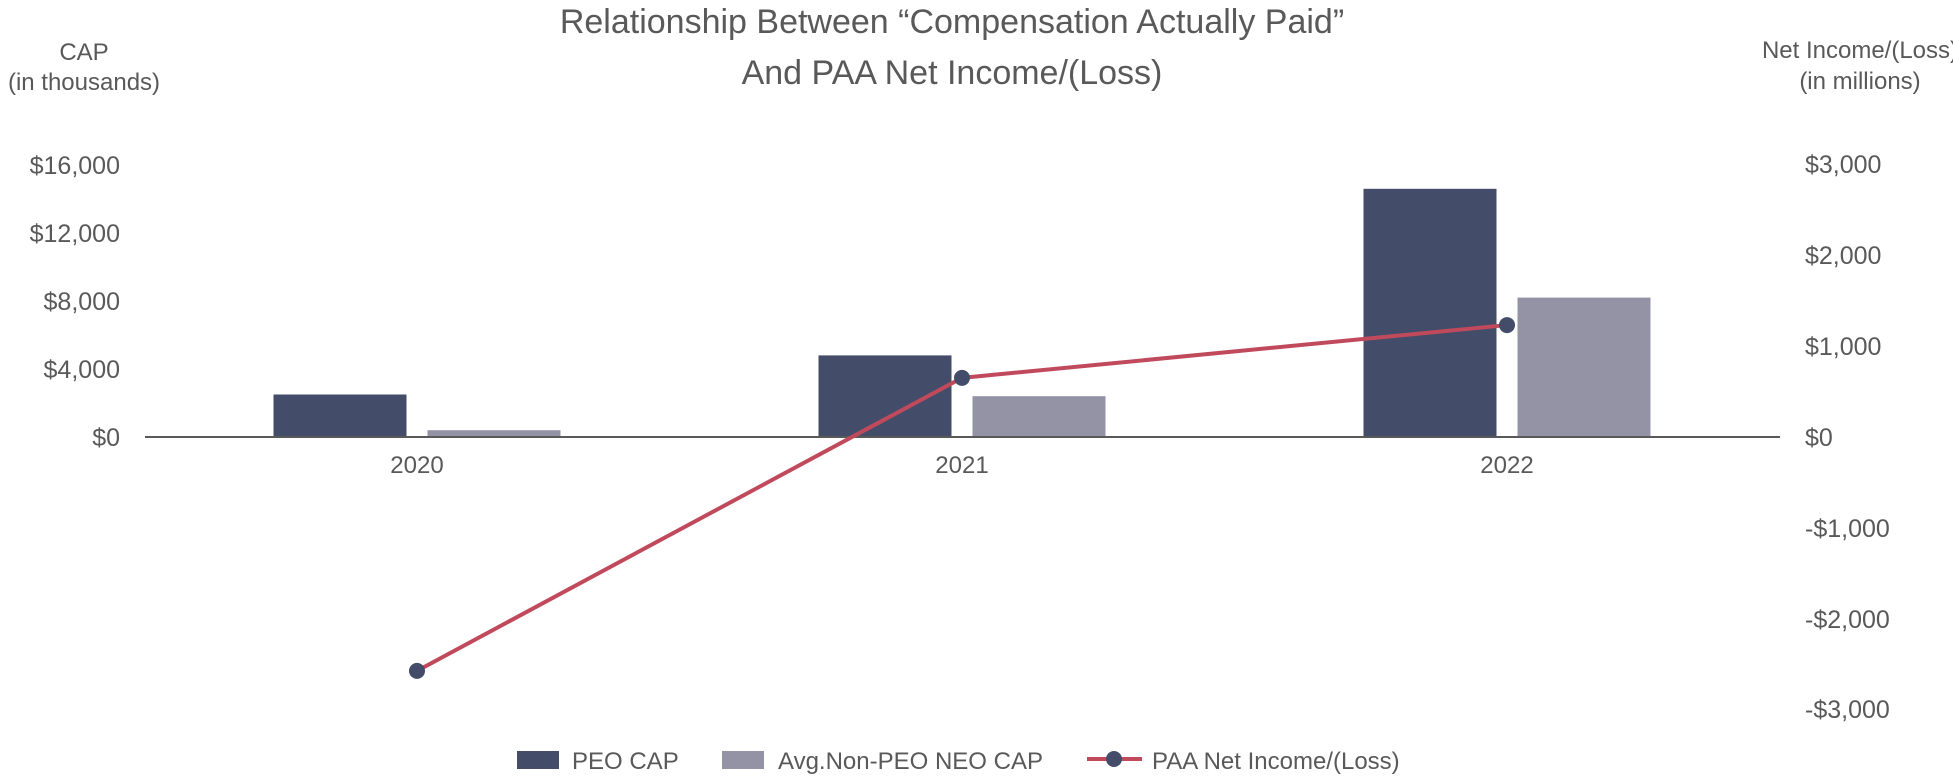 This screenshot has width=1953, height=779. I want to click on avg-non-peo-neo-cap-bar-2020, so click(494, 433).